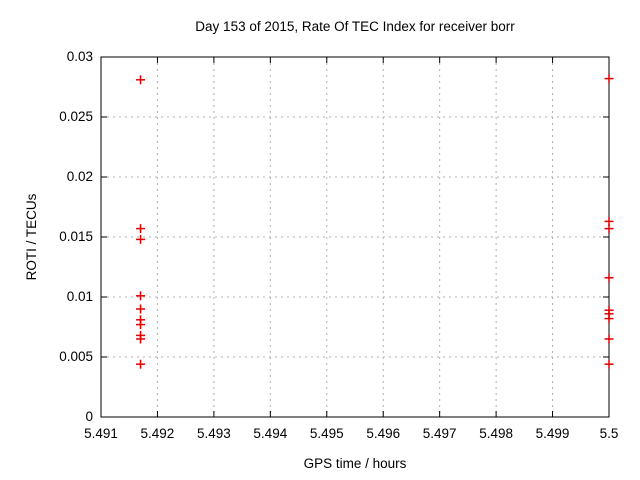 The height and width of the screenshot is (480, 640). What do you see at coordinates (270, 433) in the screenshot?
I see `x-tick-label: 5.494` at bounding box center [270, 433].